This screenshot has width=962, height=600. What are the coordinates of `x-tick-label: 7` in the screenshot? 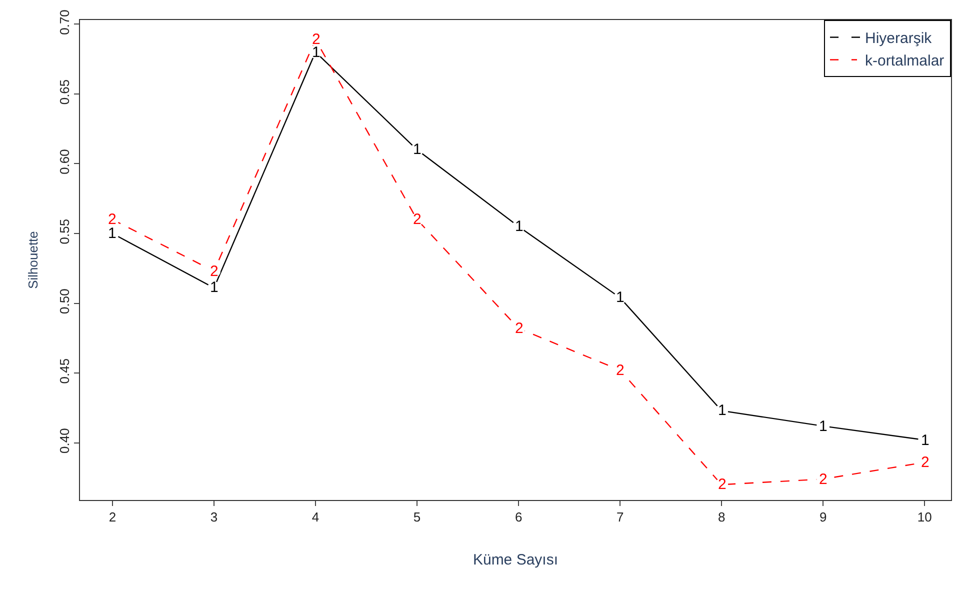 It's located at (620, 517).